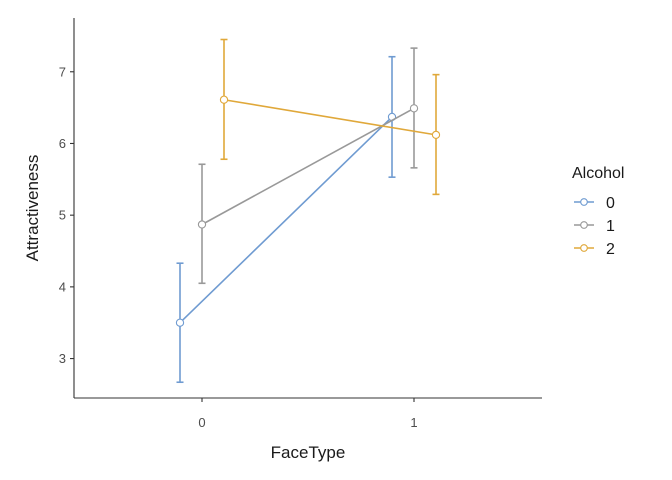 Image resolution: width=672 pixels, height=480 pixels. What do you see at coordinates (62, 215) in the screenshot?
I see `y-tick-label: 5` at bounding box center [62, 215].